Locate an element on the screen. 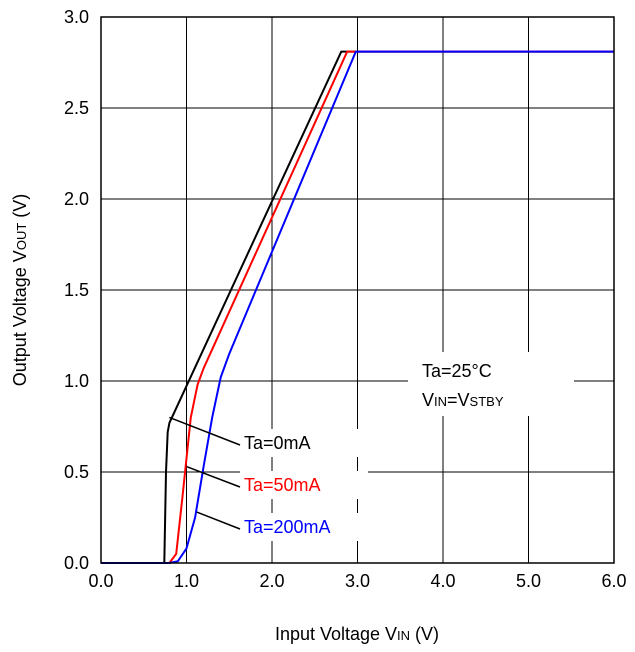 This screenshot has width=635, height=652. x-tick-label: 6.0 is located at coordinates (613, 581).